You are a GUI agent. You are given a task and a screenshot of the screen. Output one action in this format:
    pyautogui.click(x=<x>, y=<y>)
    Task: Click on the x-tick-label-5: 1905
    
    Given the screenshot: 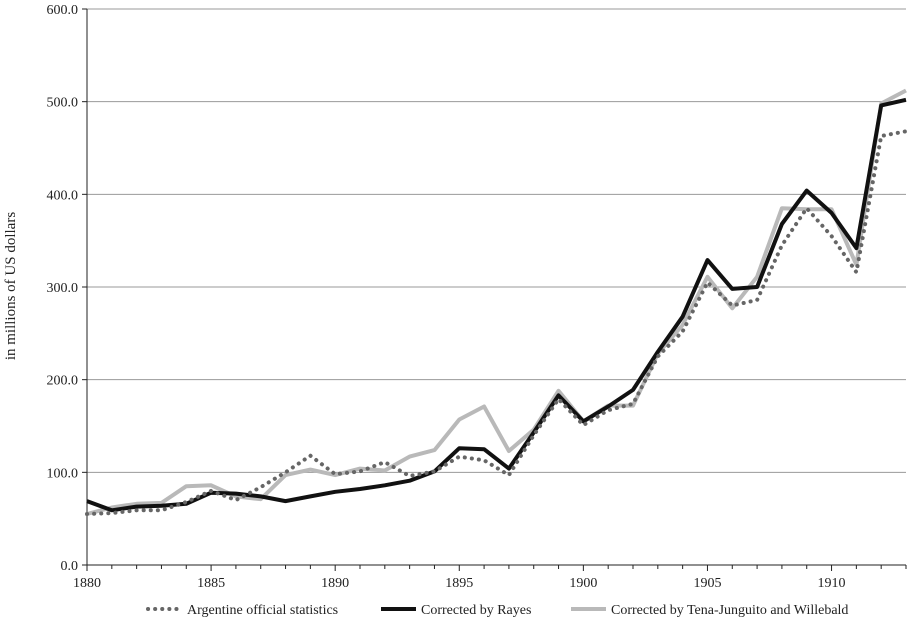 What is the action you would take?
    pyautogui.click(x=707, y=583)
    